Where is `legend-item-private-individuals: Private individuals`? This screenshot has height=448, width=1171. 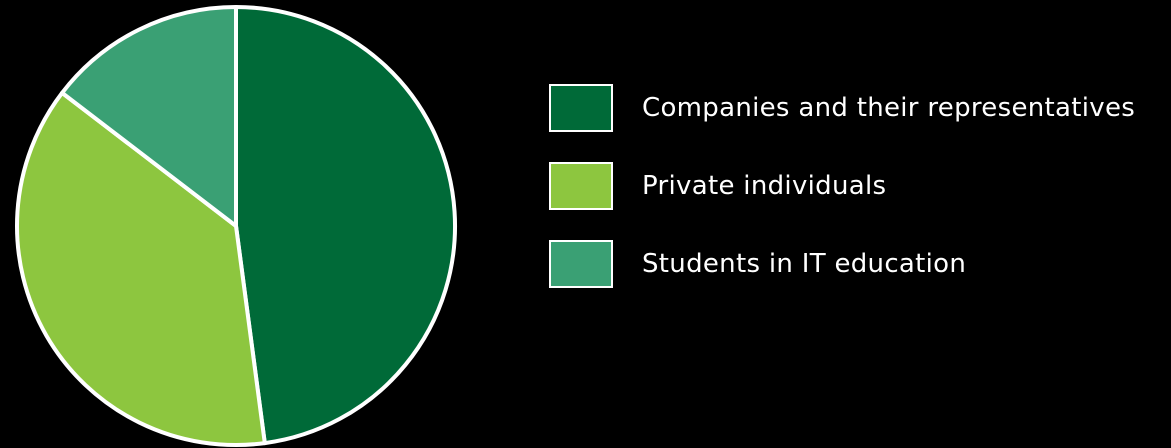
legend-item-private-individuals: Private individuals is located at coordinates (859, 188).